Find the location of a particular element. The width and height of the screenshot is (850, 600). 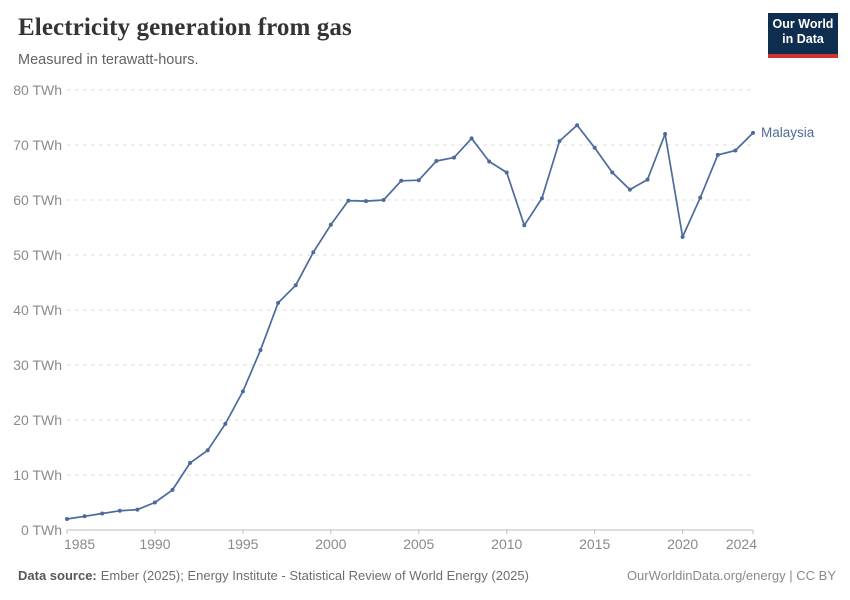

data-source-label: Data source: is located at coordinates (57, 575).